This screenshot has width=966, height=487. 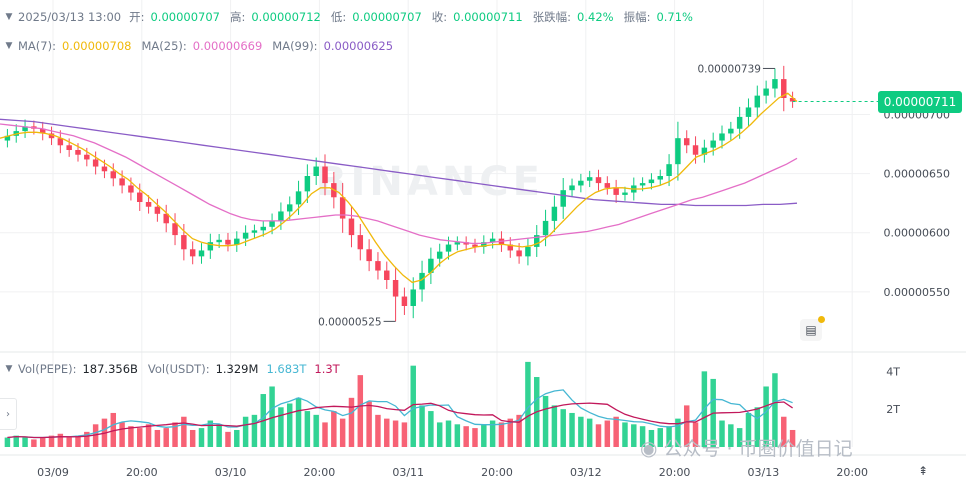 What do you see at coordinates (164, 46) in the screenshot?
I see `ma25-label: MA(25):` at bounding box center [164, 46].